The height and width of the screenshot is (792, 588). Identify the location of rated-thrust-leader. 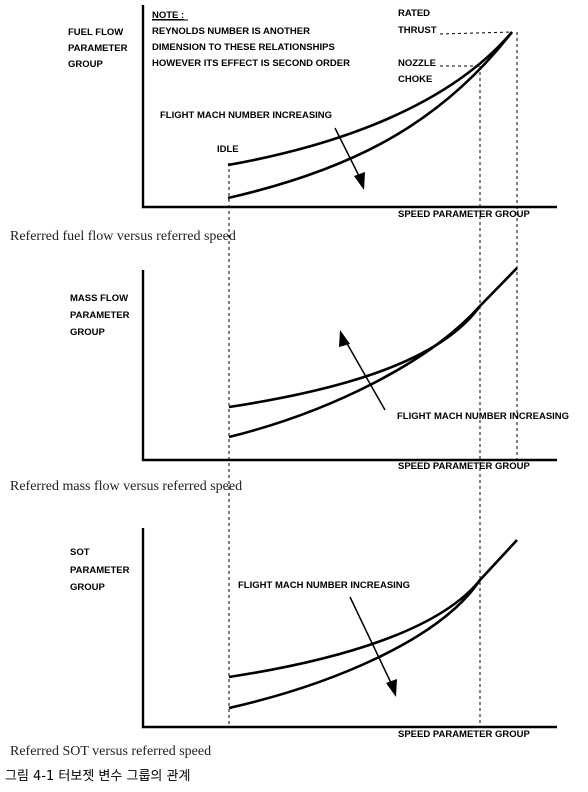
(476, 33).